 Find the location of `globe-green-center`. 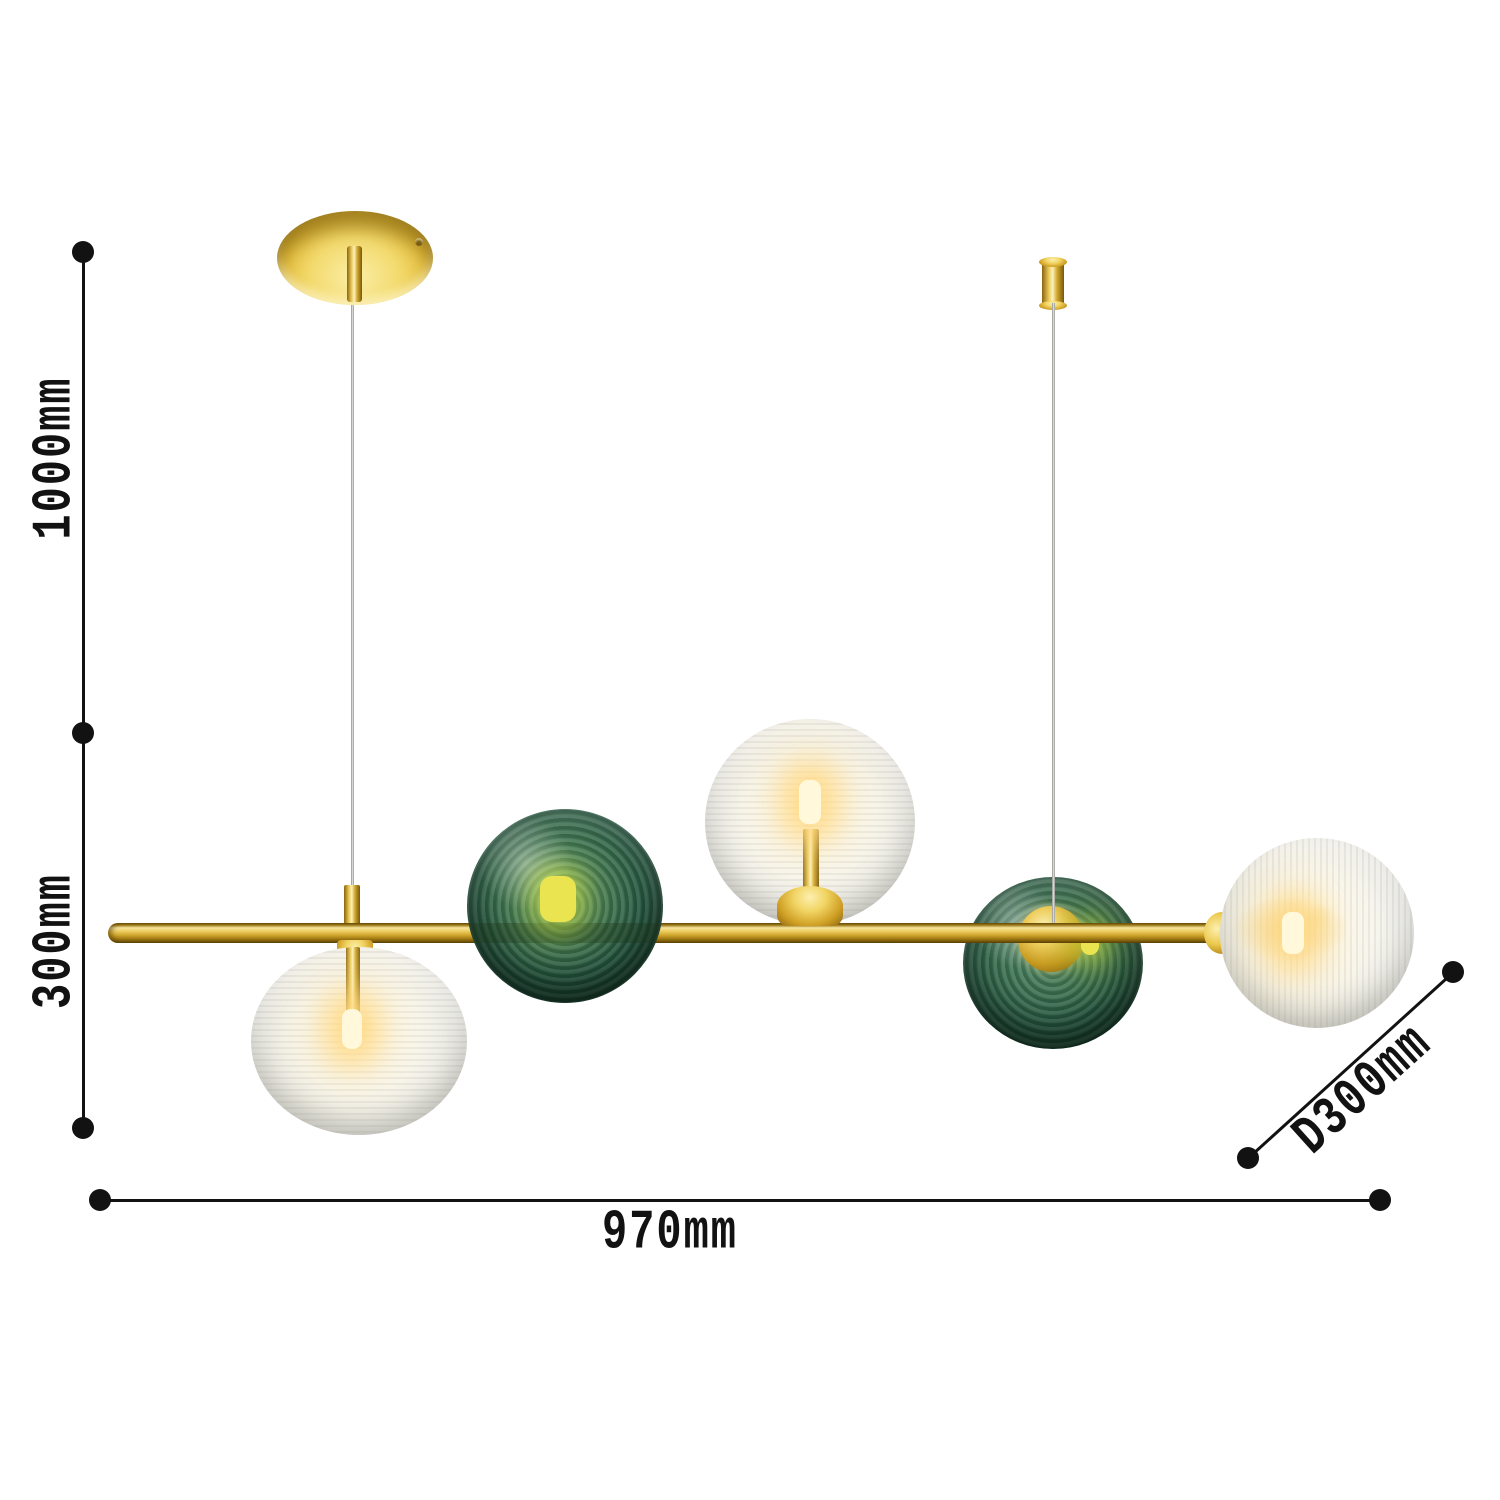

globe-green-center is located at coordinates (565, 906).